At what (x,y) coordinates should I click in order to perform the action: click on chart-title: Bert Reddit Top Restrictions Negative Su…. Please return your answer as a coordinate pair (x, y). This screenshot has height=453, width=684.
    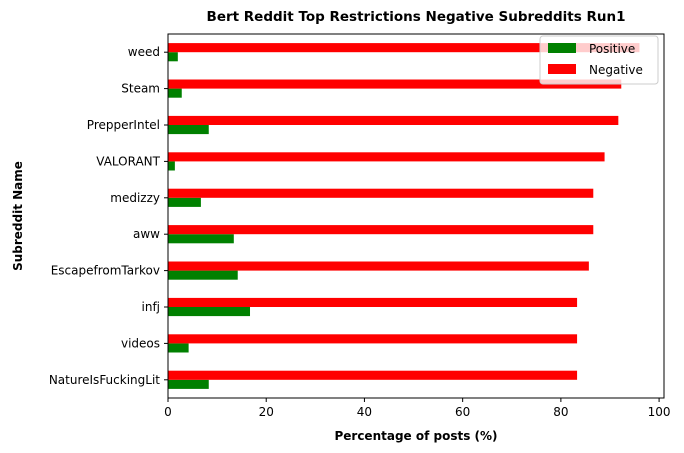
    Looking at the image, I should click on (416, 17).